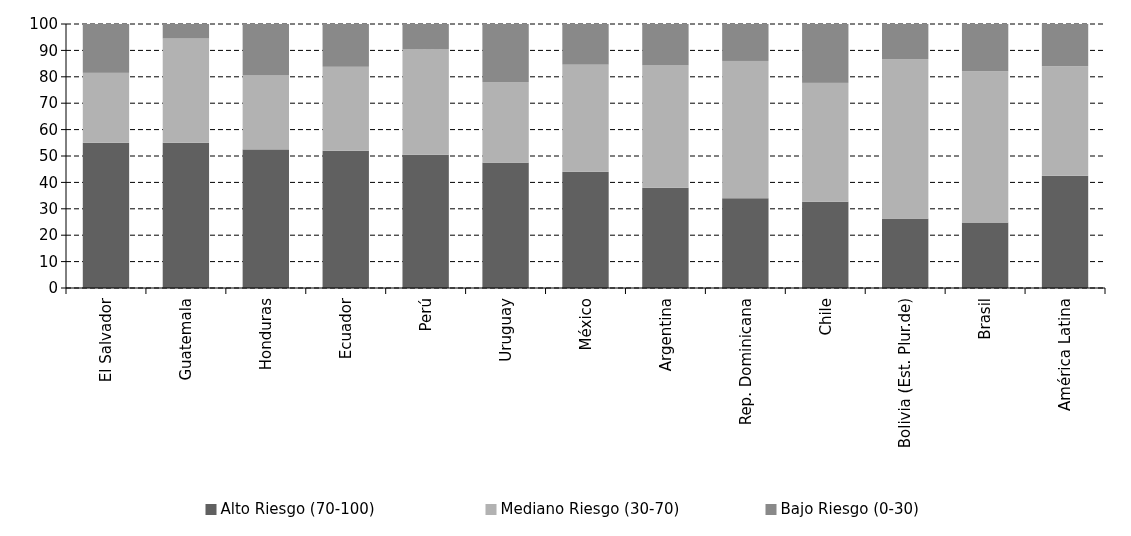  Describe the element at coordinates (665, 335) in the screenshot. I see `x-tick-label: Argentina` at that location.